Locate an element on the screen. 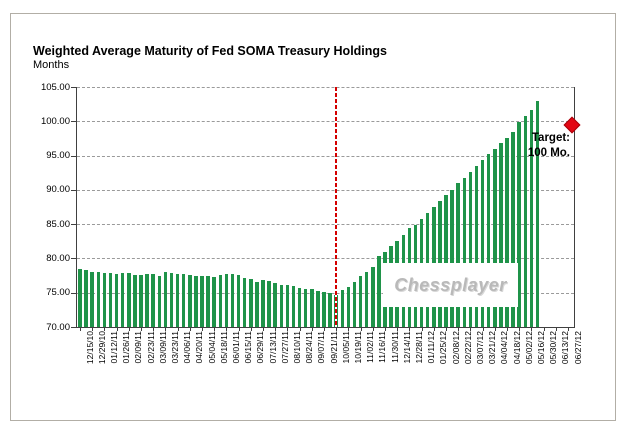 This screenshot has height=444, width=630. event-line is located at coordinates (336, 207).